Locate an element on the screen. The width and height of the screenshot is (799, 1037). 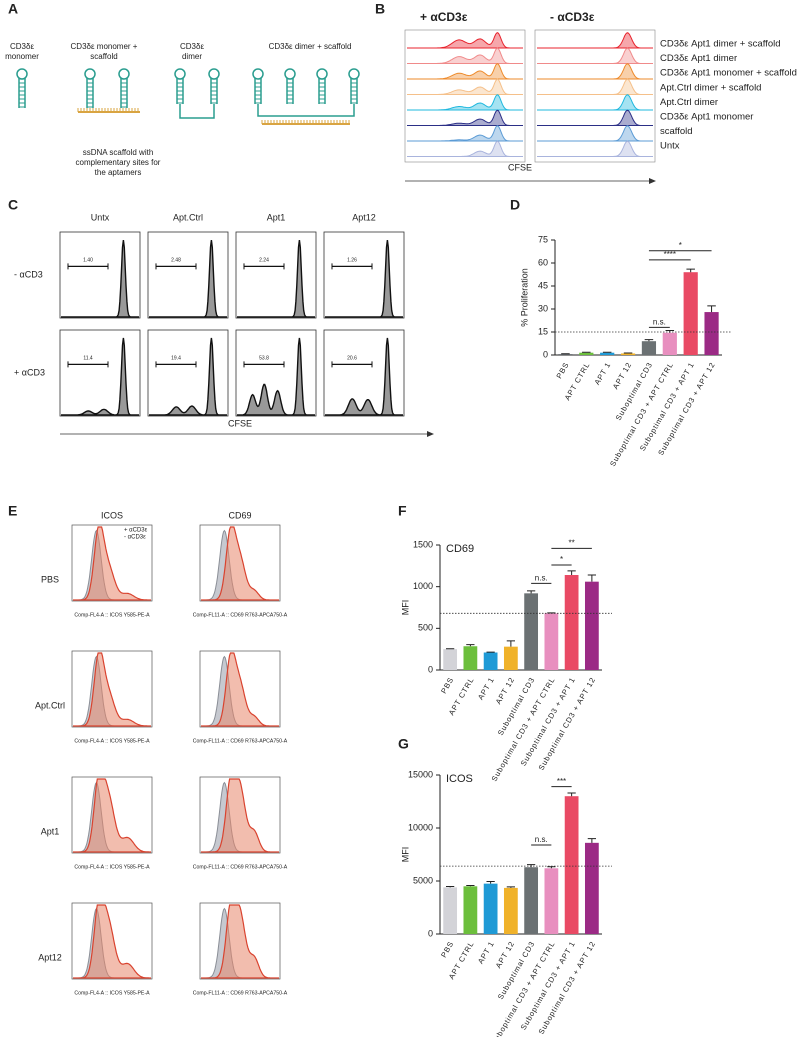
gate-value: 1.26 is located at coordinates (352, 261).